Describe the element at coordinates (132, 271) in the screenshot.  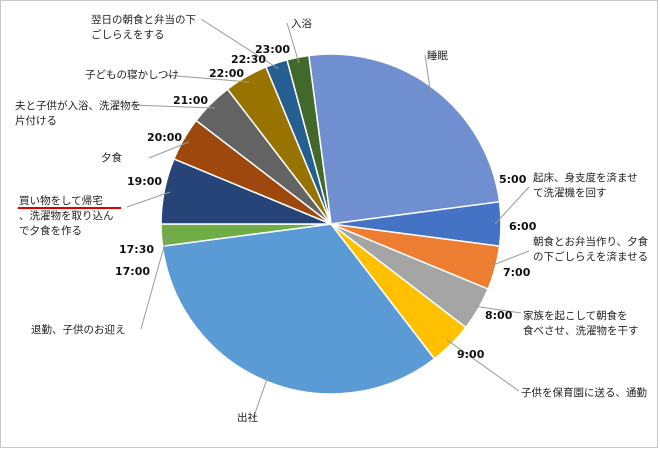
I see `tick-17-00: 17:00` at that location.